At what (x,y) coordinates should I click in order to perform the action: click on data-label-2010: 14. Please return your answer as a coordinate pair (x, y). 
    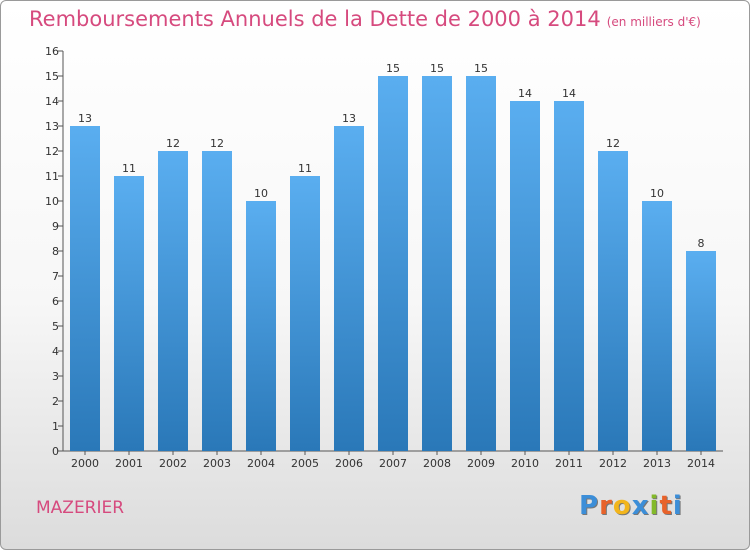
    Looking at the image, I should click on (525, 93).